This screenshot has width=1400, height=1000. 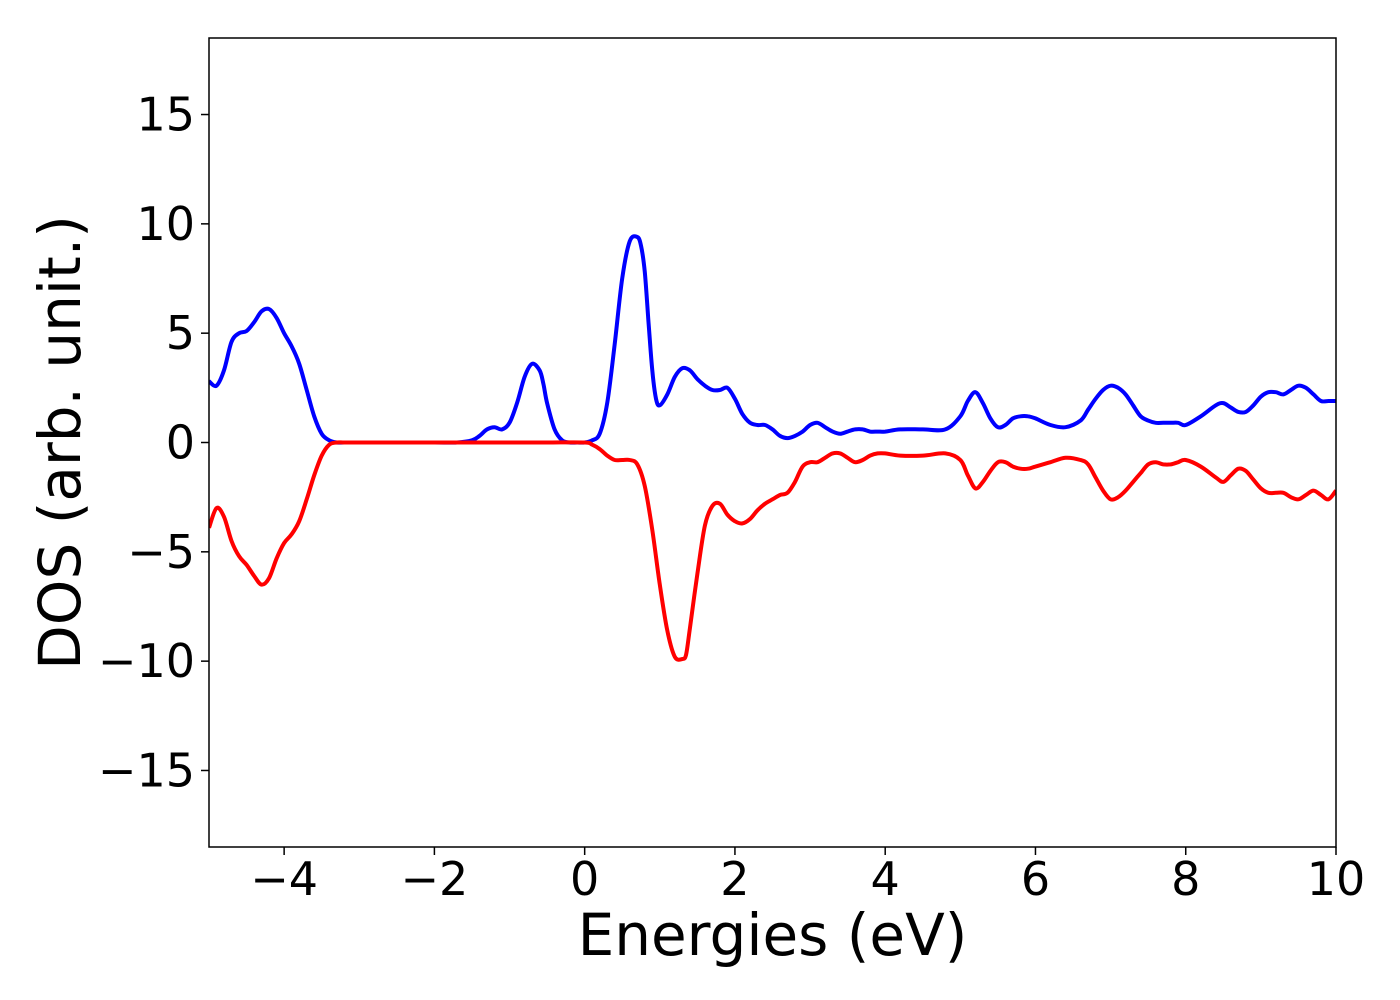 I want to click on x-tick-label: 10, so click(x=1336, y=879).